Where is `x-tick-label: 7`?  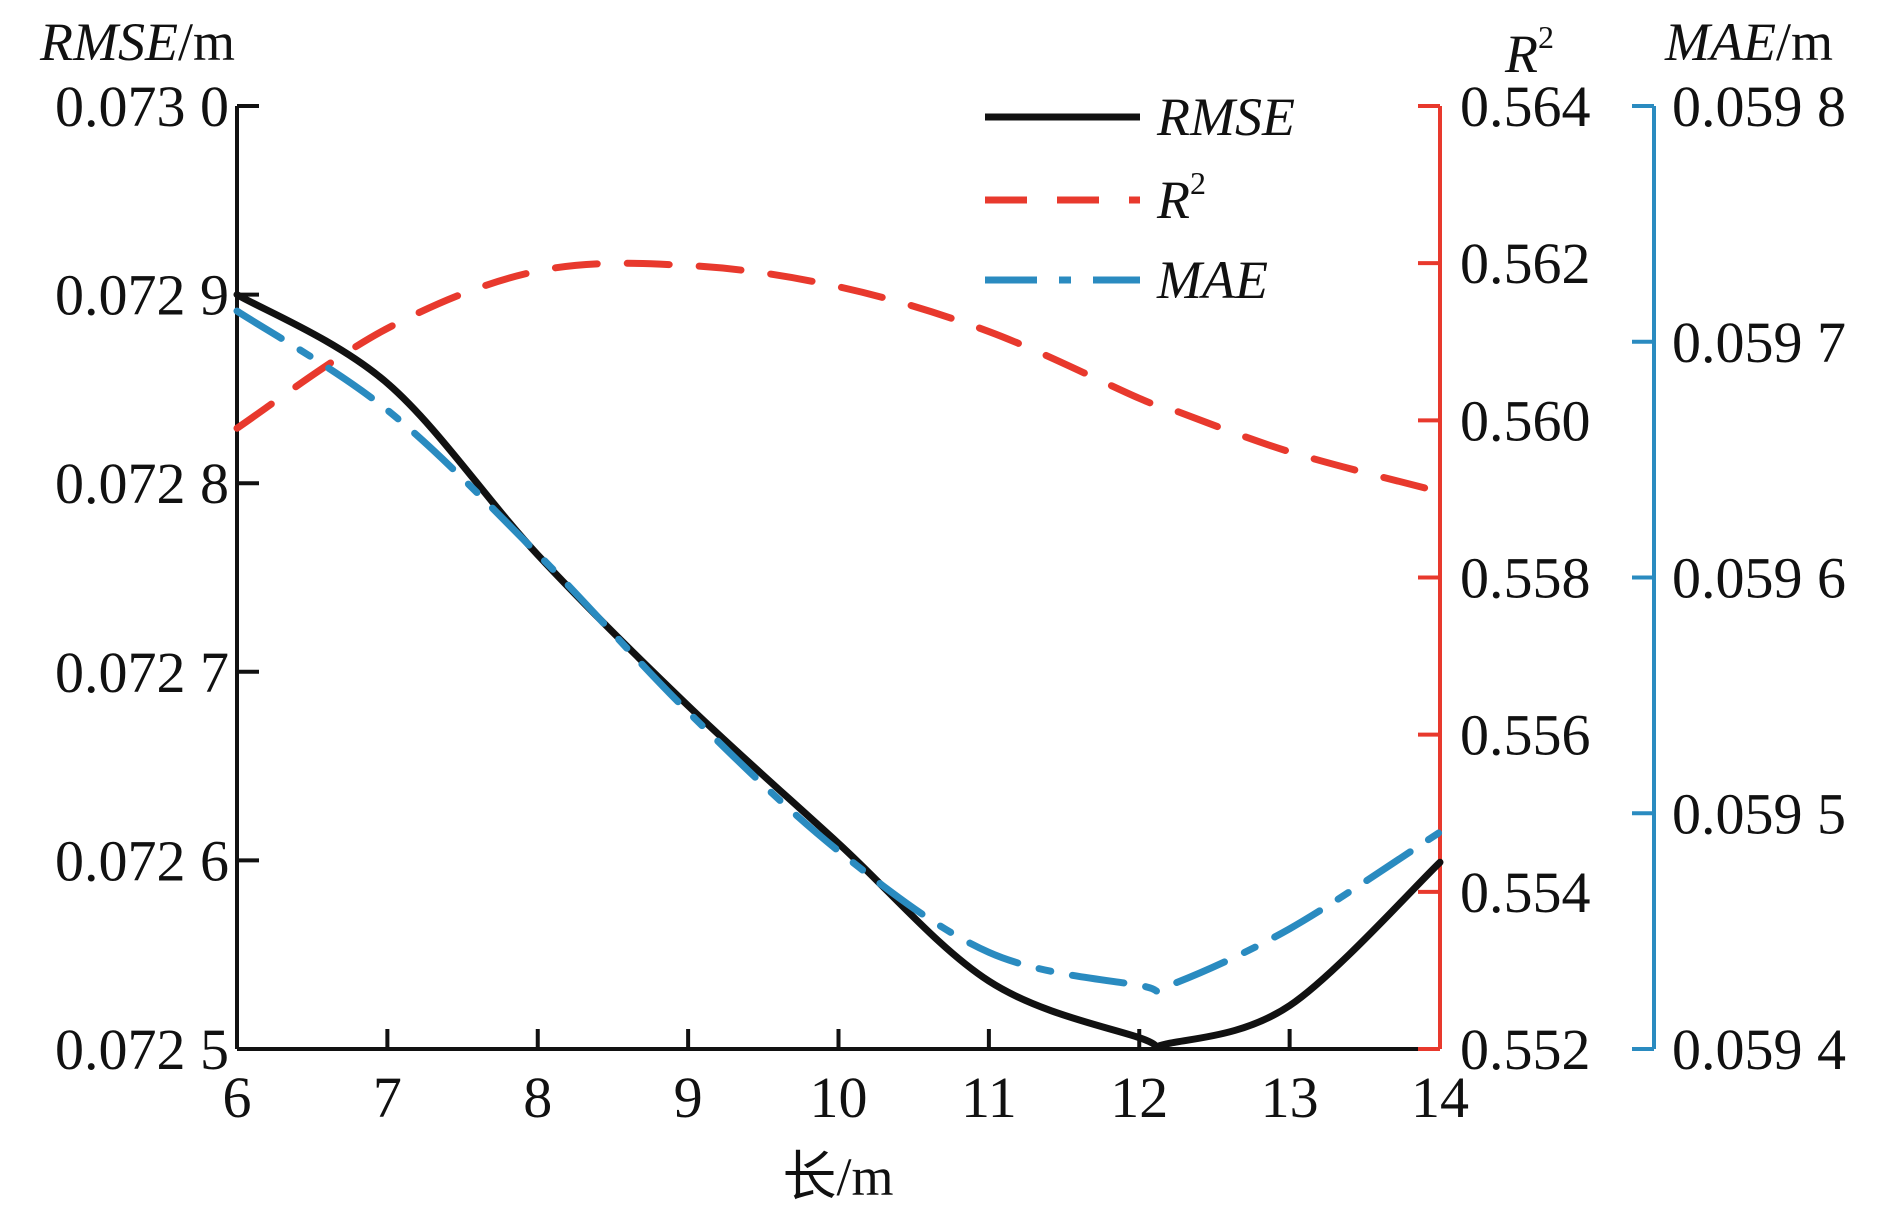
x-tick-label: 7 is located at coordinates (387, 1097).